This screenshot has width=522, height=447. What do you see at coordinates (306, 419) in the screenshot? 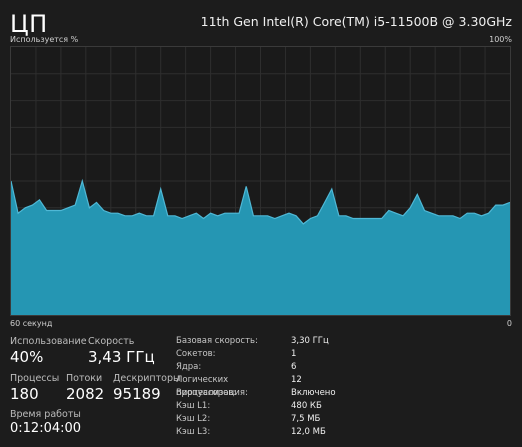
I see `info-value: 7,5 МБ` at bounding box center [306, 419].